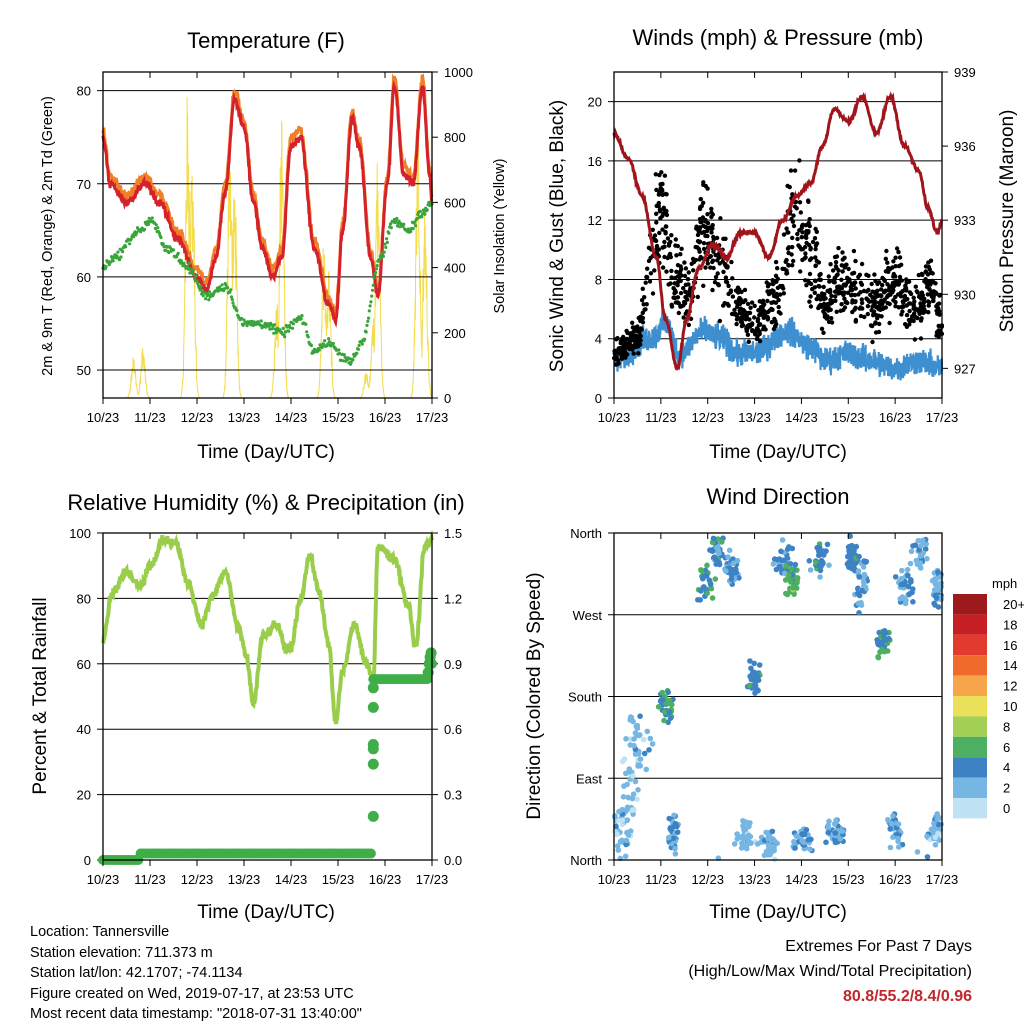 This screenshot has width=1024, height=1024. I want to click on temp-right-ytick-label: 800, so click(455, 137).